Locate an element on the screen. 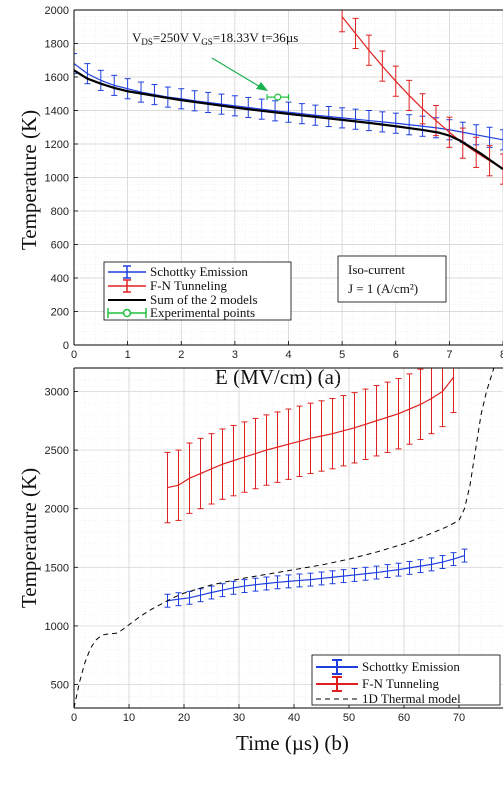 The image size is (503, 787). legend-item-exp-top: Experimental points is located at coordinates (181, 312).